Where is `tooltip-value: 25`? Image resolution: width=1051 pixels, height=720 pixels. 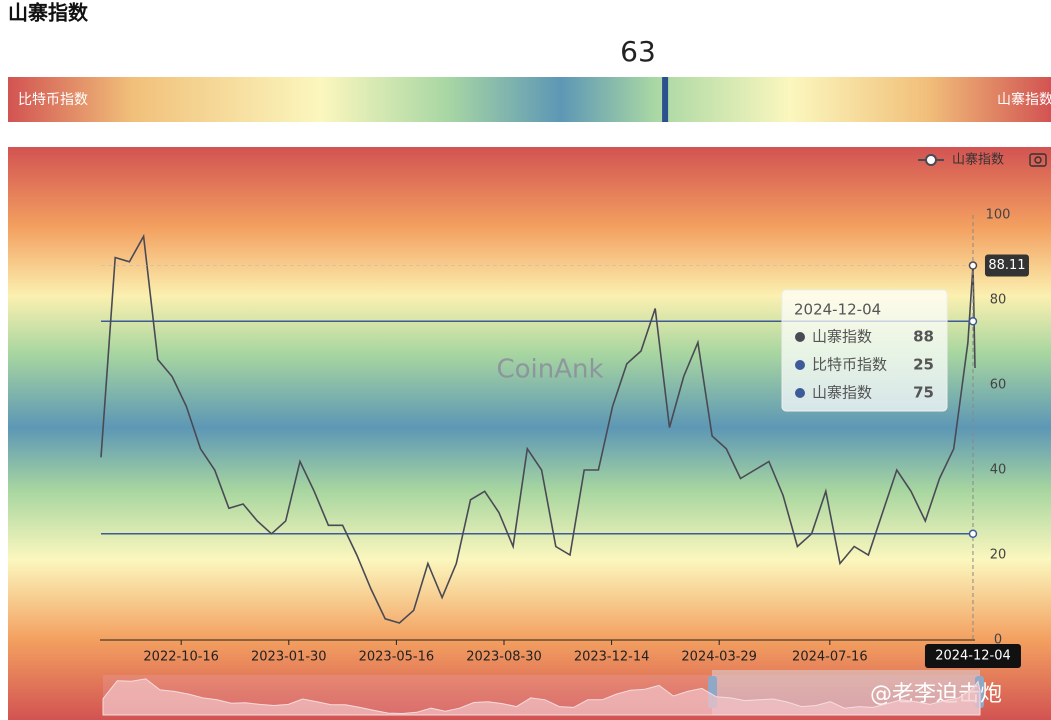
tooltip-value: 25 is located at coordinates (923, 365).